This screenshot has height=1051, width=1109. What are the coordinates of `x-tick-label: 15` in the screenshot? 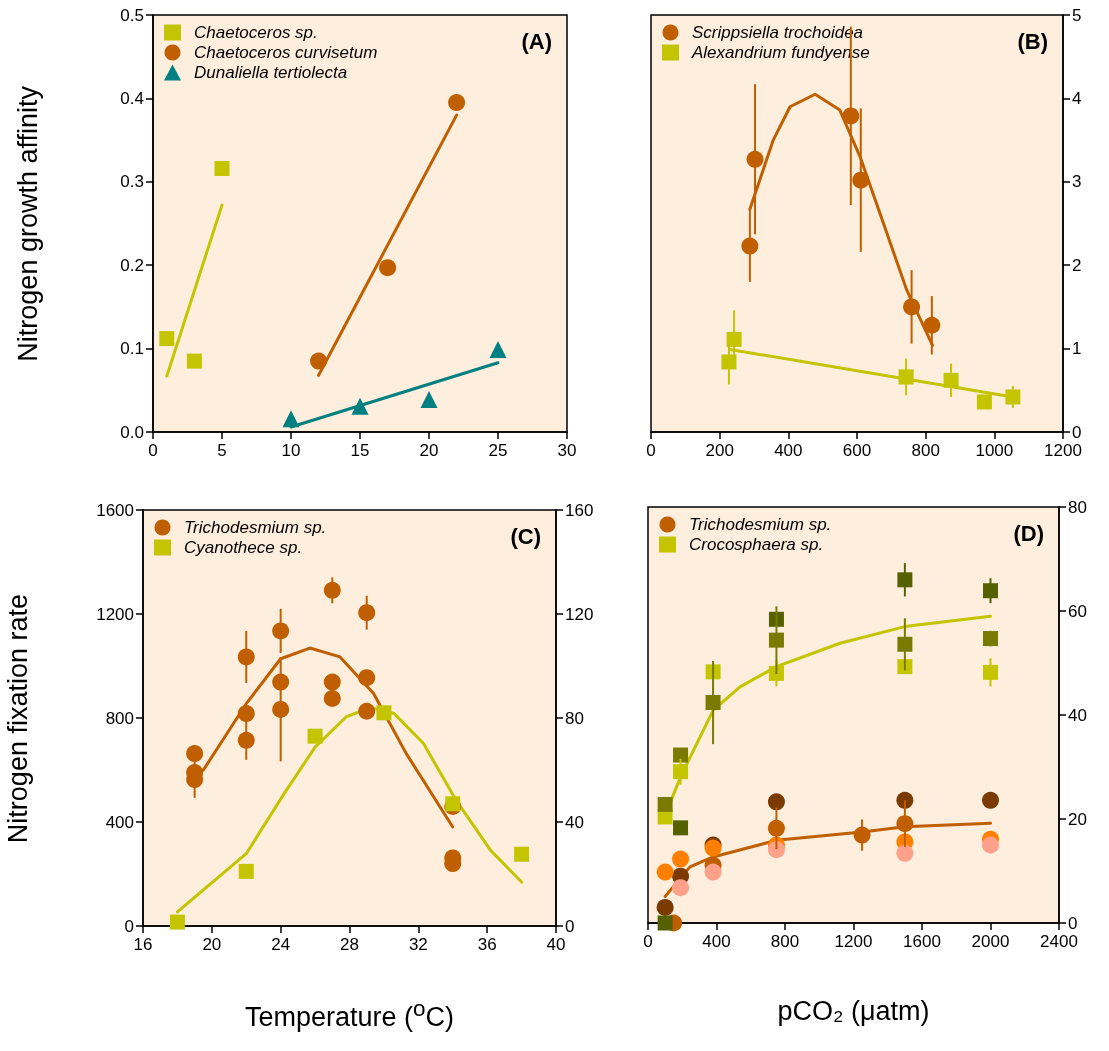 It's located at (360, 450).